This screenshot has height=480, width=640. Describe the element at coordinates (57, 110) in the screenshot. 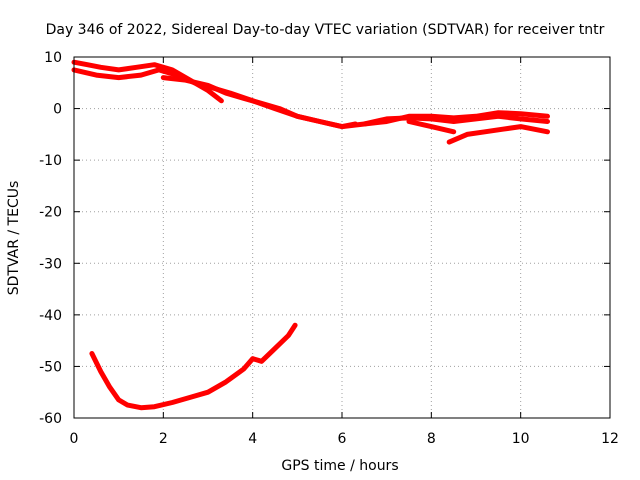

I see `y-tick-label: 0` at that location.